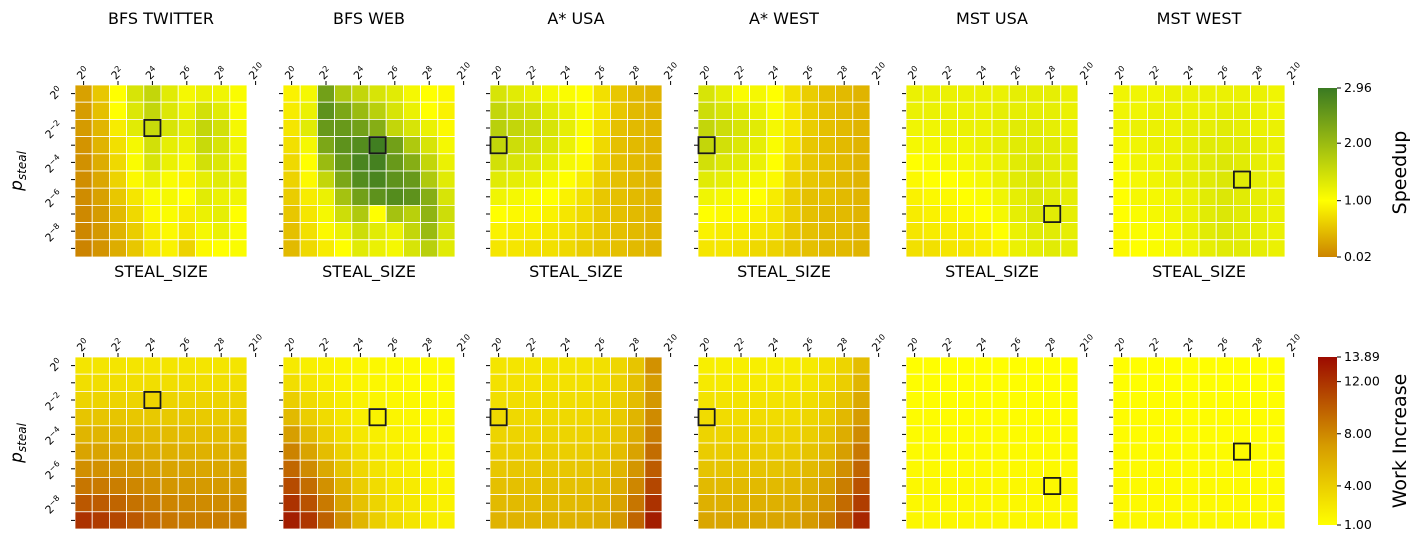 The image size is (1421, 543). Describe the element at coordinates (369, 272) in the screenshot. I see `x-axis-label: STEAL_SIZE` at that location.